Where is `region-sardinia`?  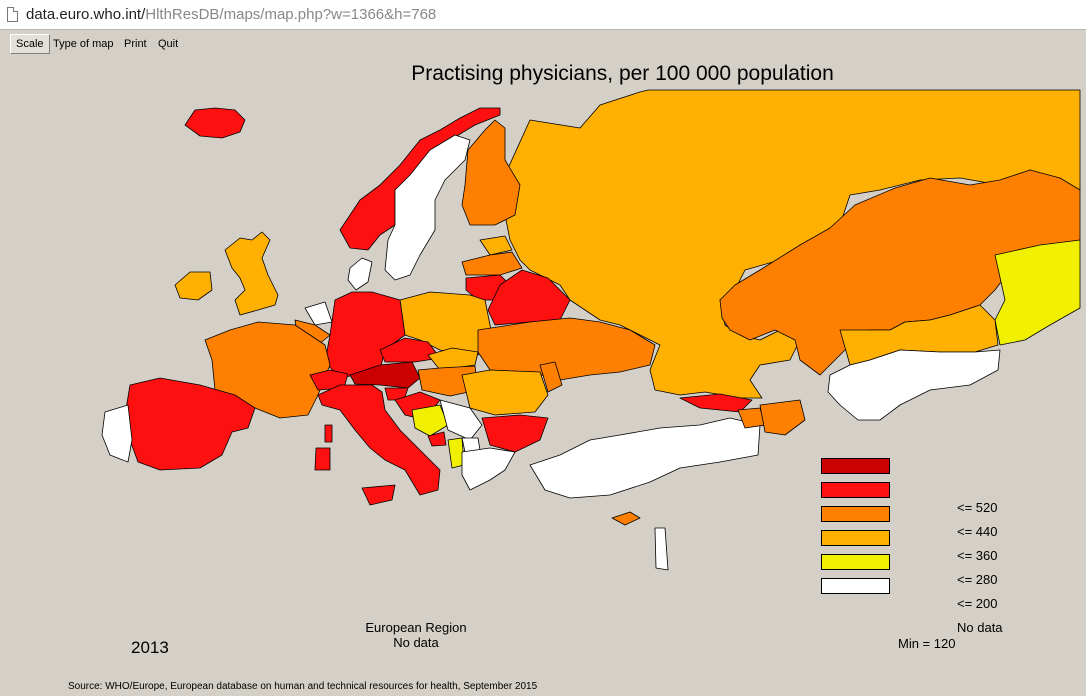 region-sardinia is located at coordinates (322, 459).